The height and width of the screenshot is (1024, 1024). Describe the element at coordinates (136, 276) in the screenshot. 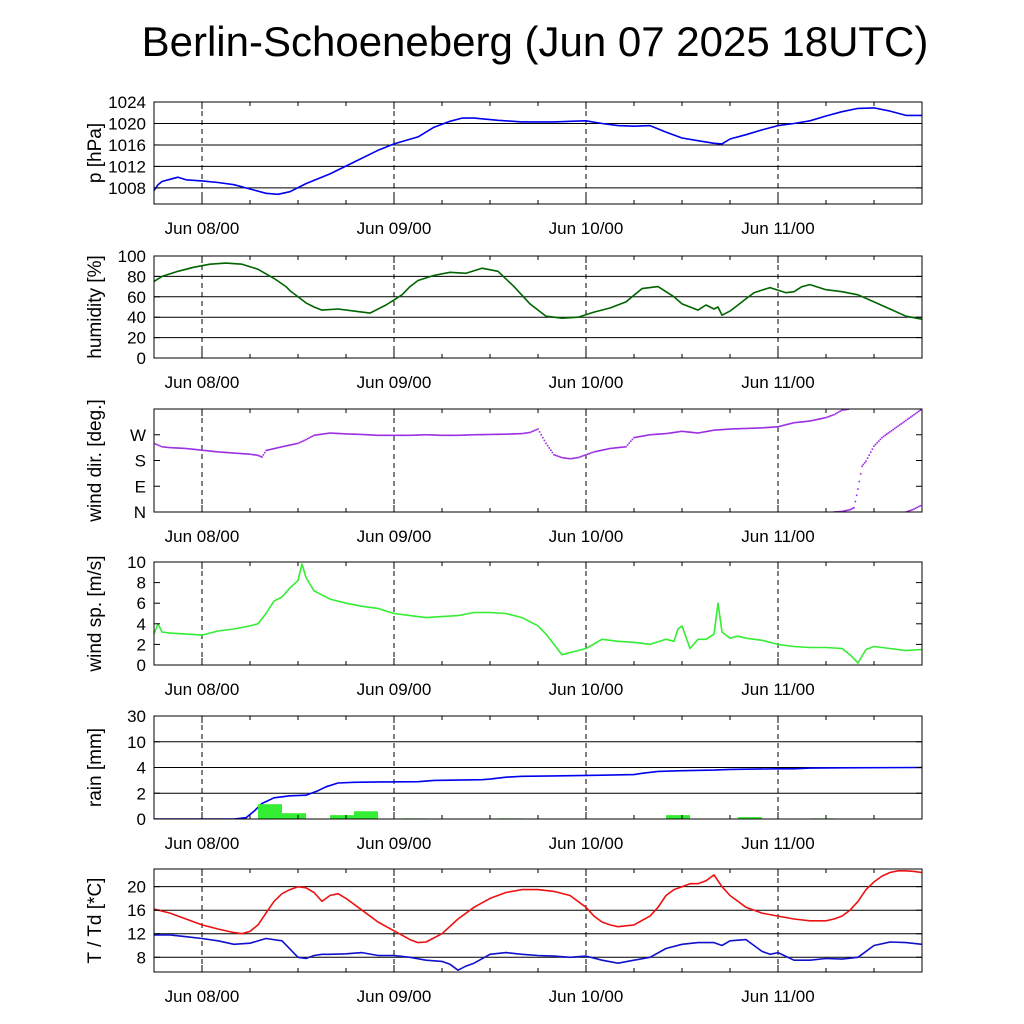

I see `y-tick-label: 80` at that location.